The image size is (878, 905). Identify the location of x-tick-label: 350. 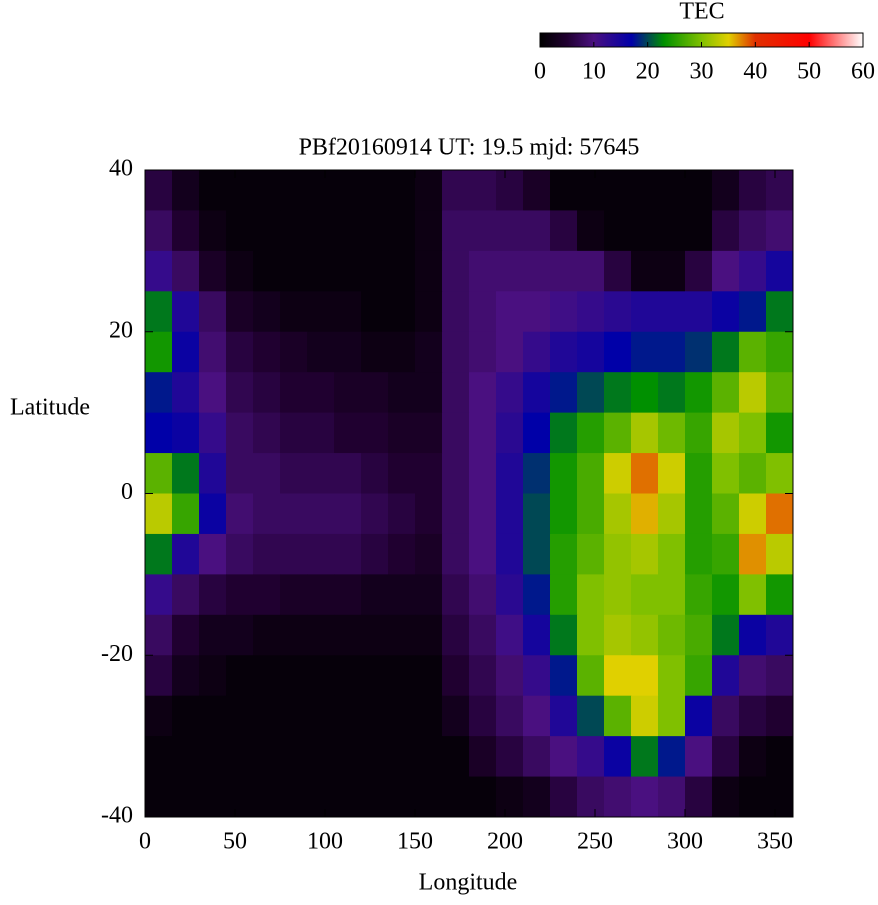
(775, 842).